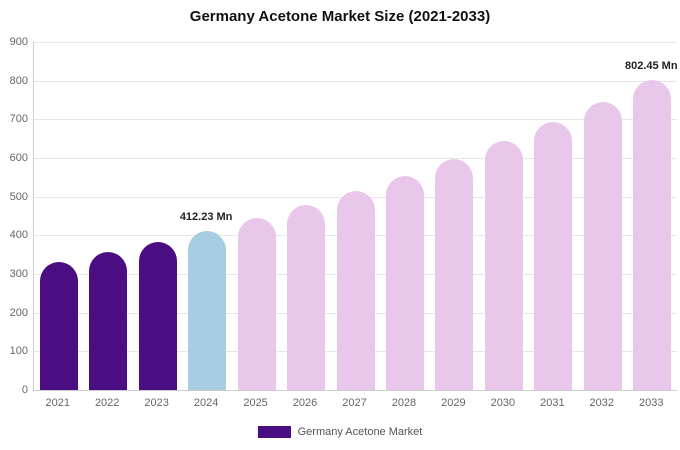 Image resolution: width=680 pixels, height=450 pixels. I want to click on y-tick-label-100: 100, so click(18, 351).